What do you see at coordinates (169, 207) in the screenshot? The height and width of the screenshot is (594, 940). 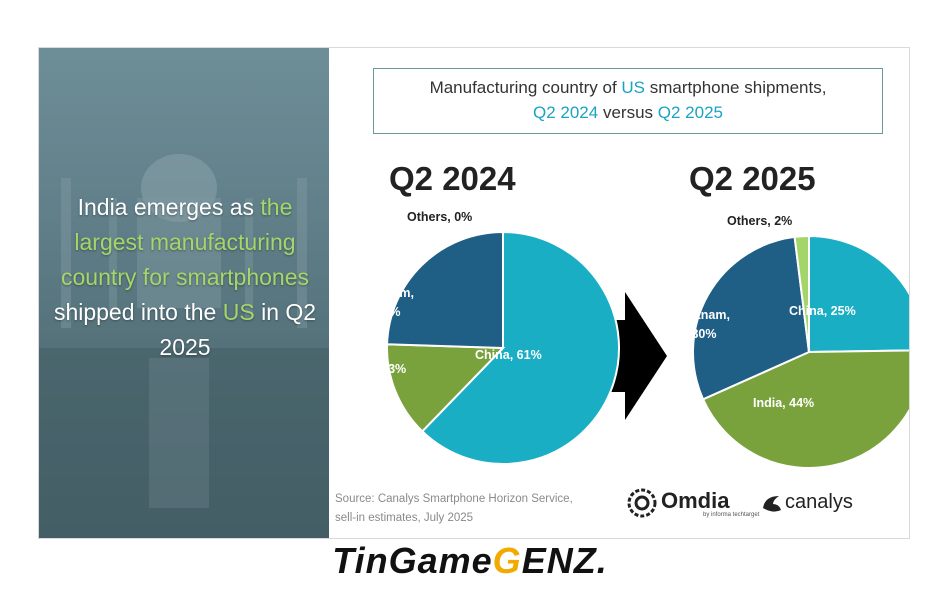 I see `headline-part-1: India emerges as` at bounding box center [169, 207].